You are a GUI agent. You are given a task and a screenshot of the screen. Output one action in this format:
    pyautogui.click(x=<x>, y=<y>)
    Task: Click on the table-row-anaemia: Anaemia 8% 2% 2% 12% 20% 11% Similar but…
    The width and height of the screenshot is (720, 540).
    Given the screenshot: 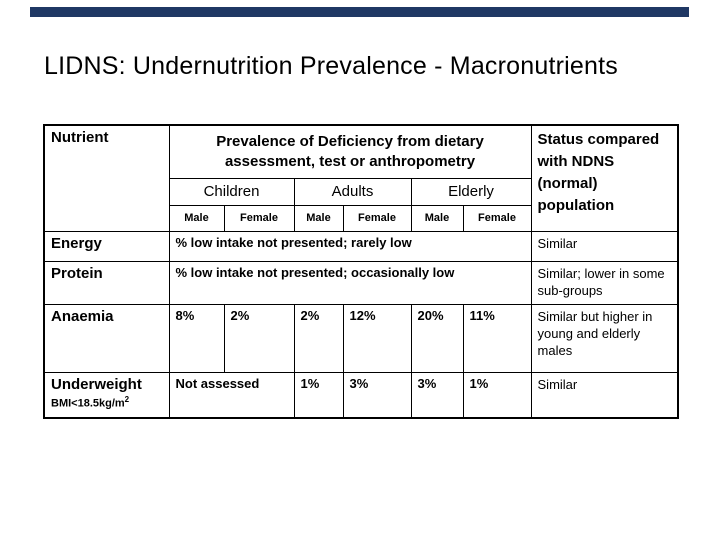 What is the action you would take?
    pyautogui.click(x=361, y=338)
    